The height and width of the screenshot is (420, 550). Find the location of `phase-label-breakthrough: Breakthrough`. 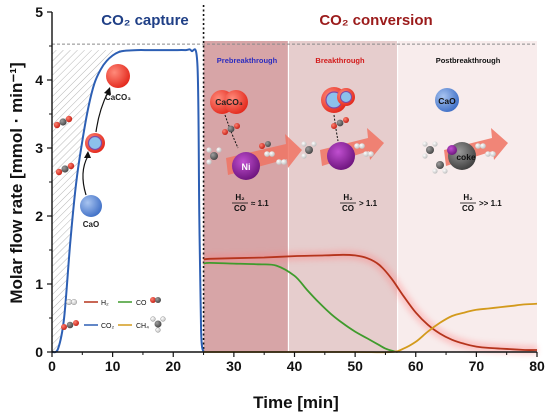

phase-label-breakthrough: Breakthrough is located at coordinates (340, 60).